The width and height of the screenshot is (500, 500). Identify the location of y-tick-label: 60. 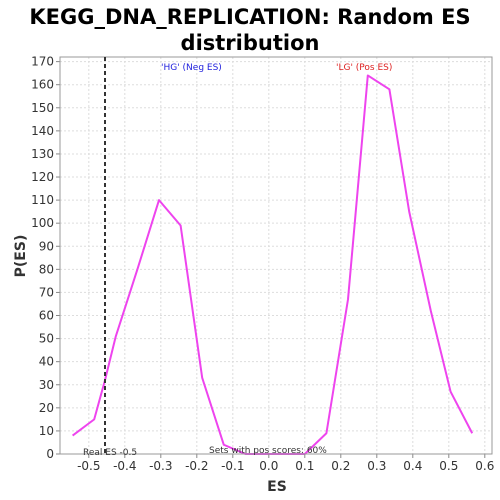
(46, 316).